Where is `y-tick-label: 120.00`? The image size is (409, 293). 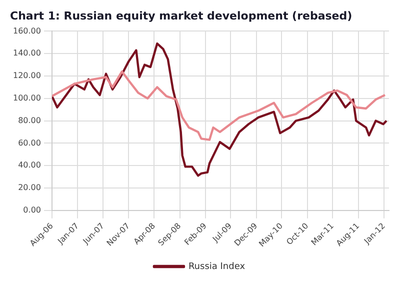 y-tick-label: 120.00 is located at coordinates (26, 75).